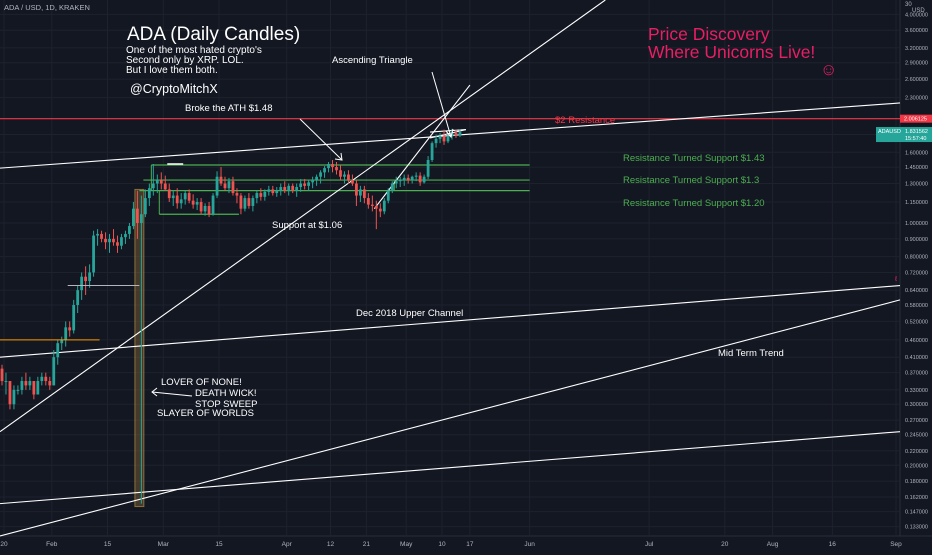  What do you see at coordinates (441, 104) in the screenshot?
I see `triangle-arrow` at bounding box center [441, 104].